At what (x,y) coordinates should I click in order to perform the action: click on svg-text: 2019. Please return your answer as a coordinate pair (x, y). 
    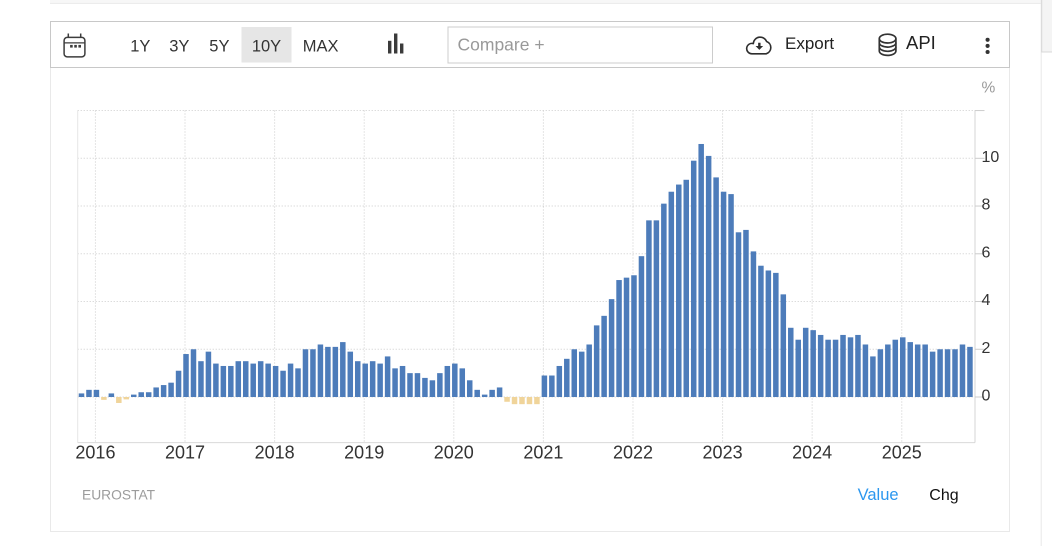
    Looking at the image, I should click on (364, 453).